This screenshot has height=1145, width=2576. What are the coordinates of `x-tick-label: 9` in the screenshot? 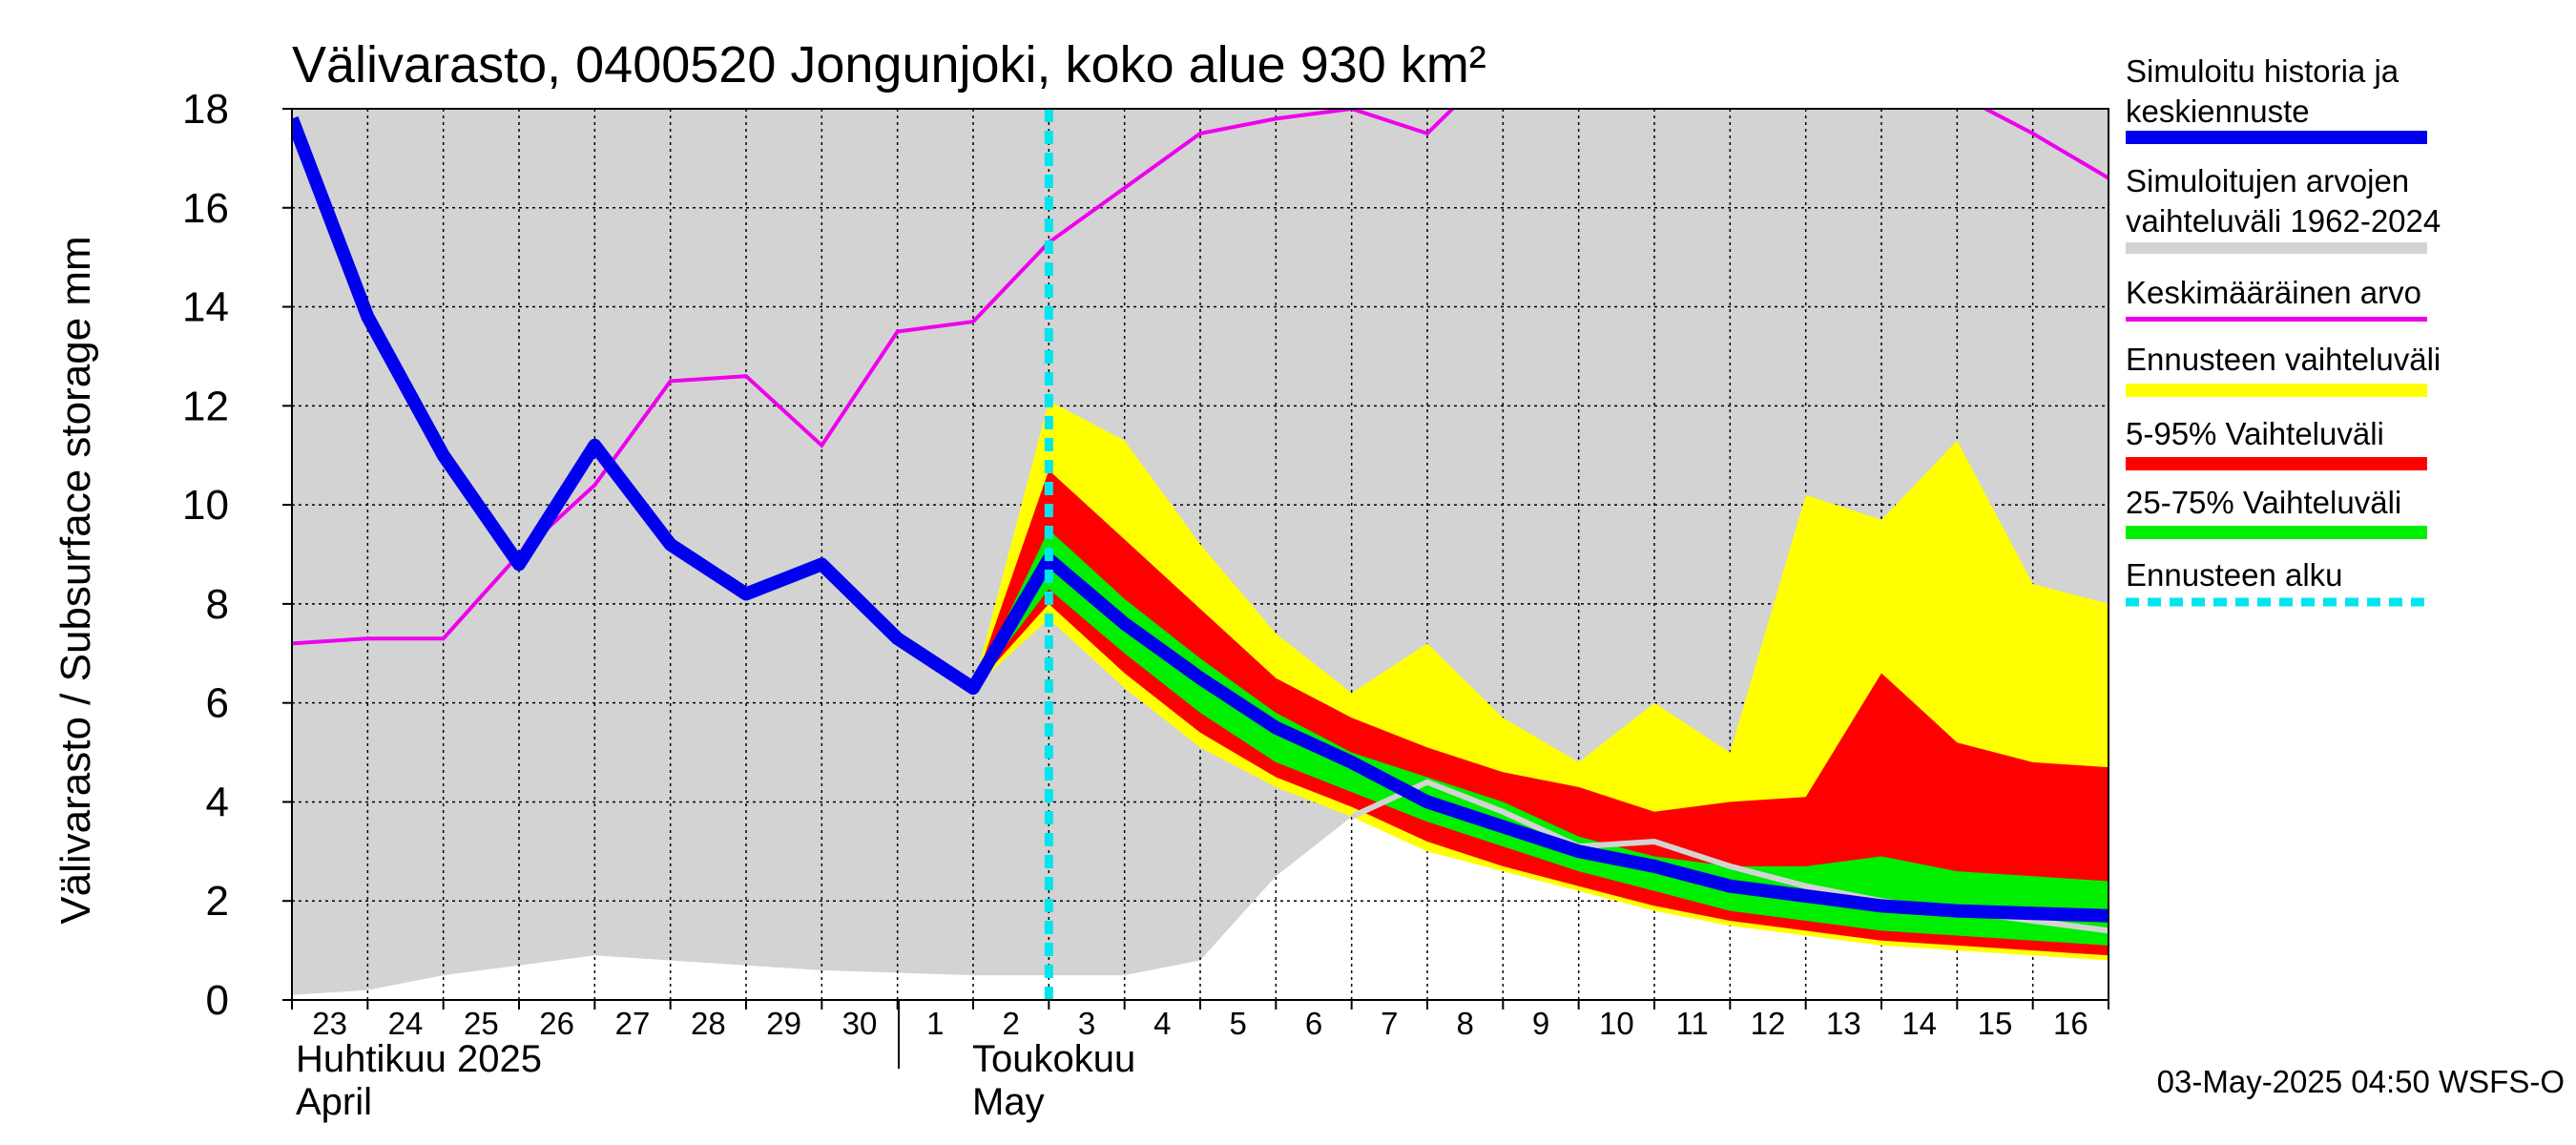 It's located at (1540, 1023).